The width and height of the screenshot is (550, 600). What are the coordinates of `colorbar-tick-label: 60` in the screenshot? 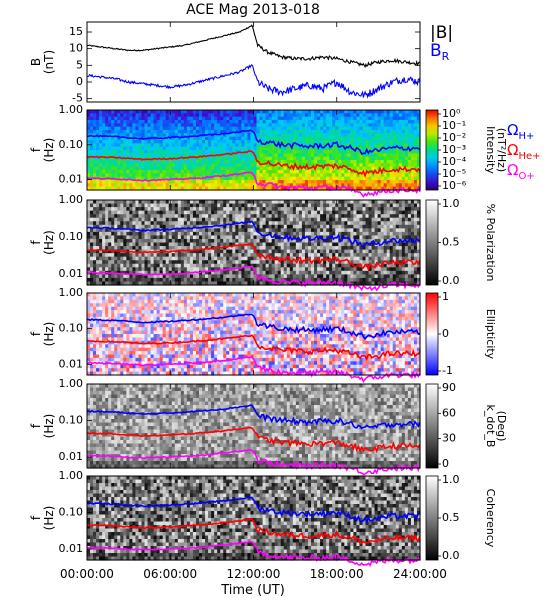 It's located at (449, 412).